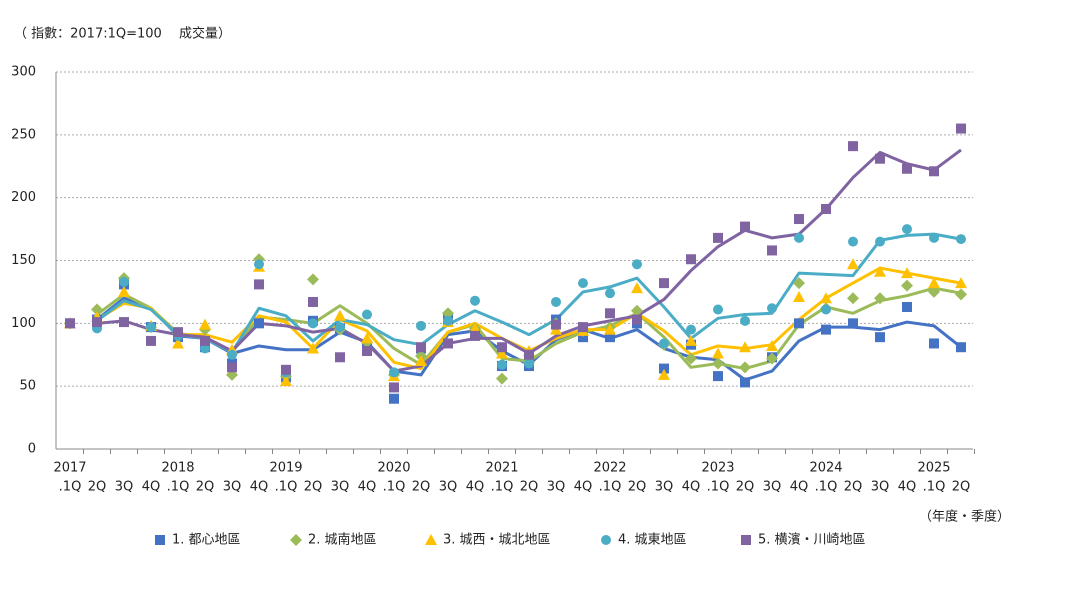 Image resolution: width=1088 pixels, height=596 pixels. I want to click on legend-entry: 5. 横濱・川崎地區, so click(803, 540).